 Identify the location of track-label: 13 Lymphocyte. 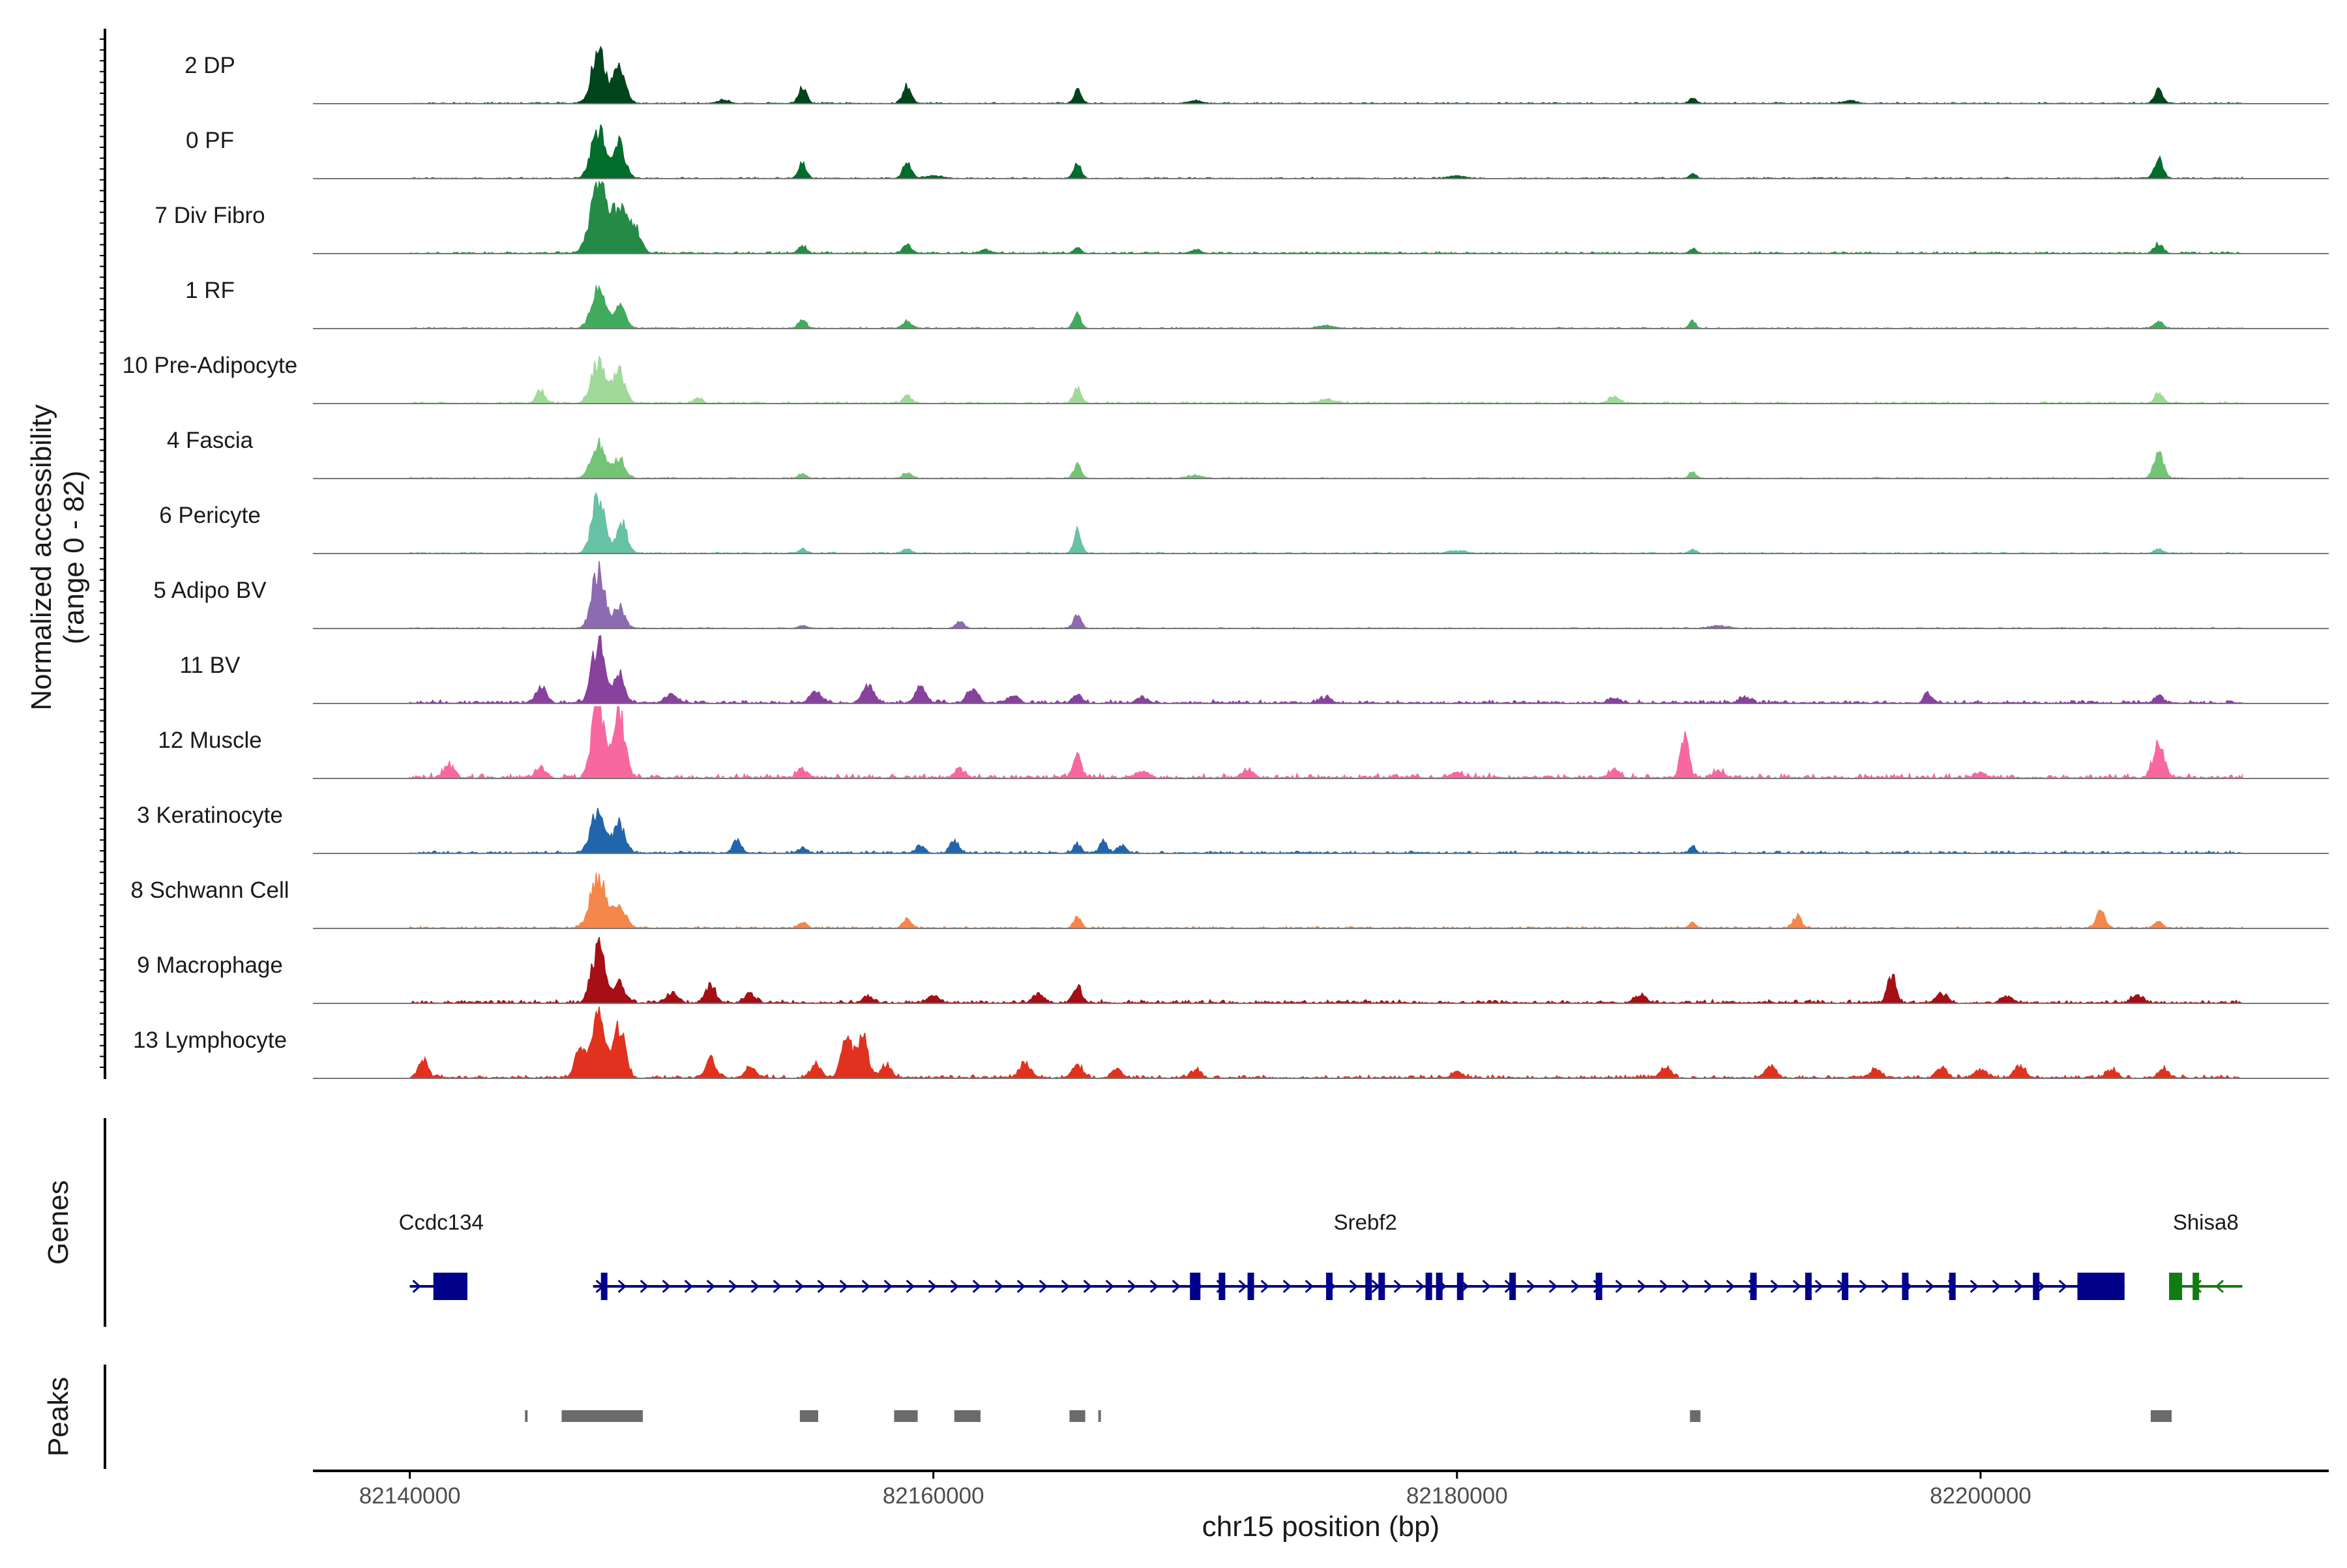
(210, 1041).